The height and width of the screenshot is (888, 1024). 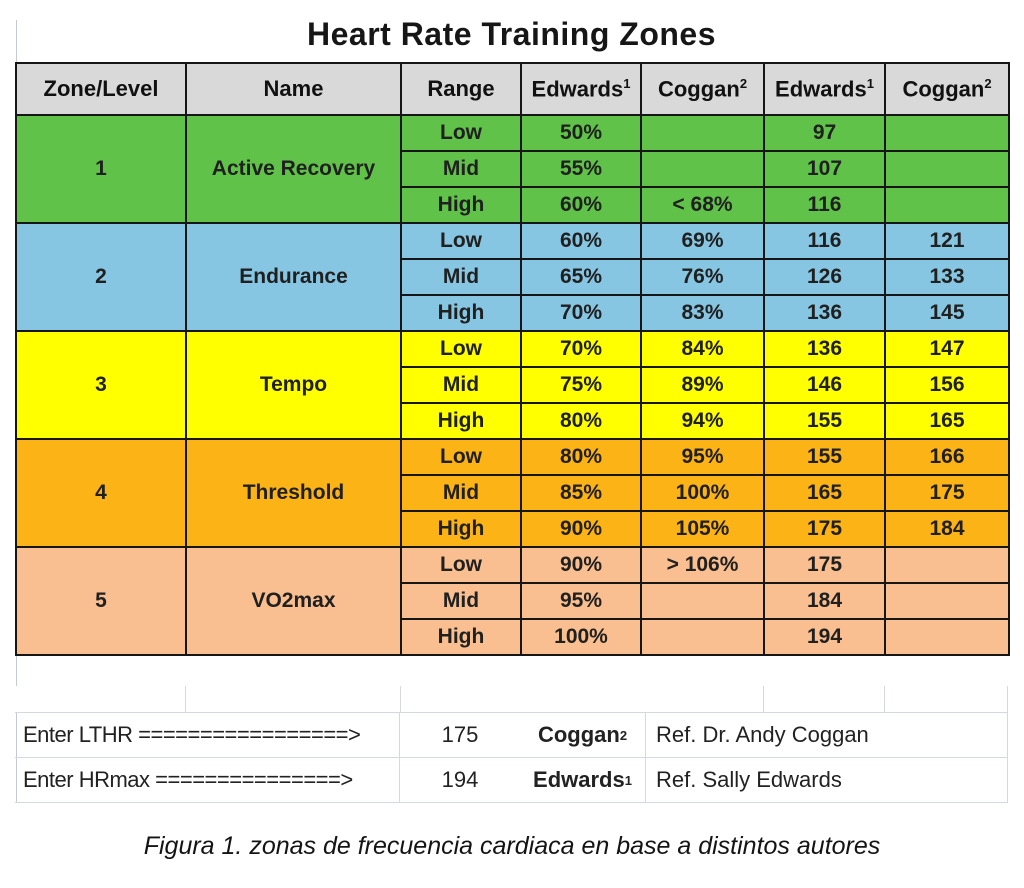 I want to click on lthr-value-cell: 175, so click(x=460, y=734).